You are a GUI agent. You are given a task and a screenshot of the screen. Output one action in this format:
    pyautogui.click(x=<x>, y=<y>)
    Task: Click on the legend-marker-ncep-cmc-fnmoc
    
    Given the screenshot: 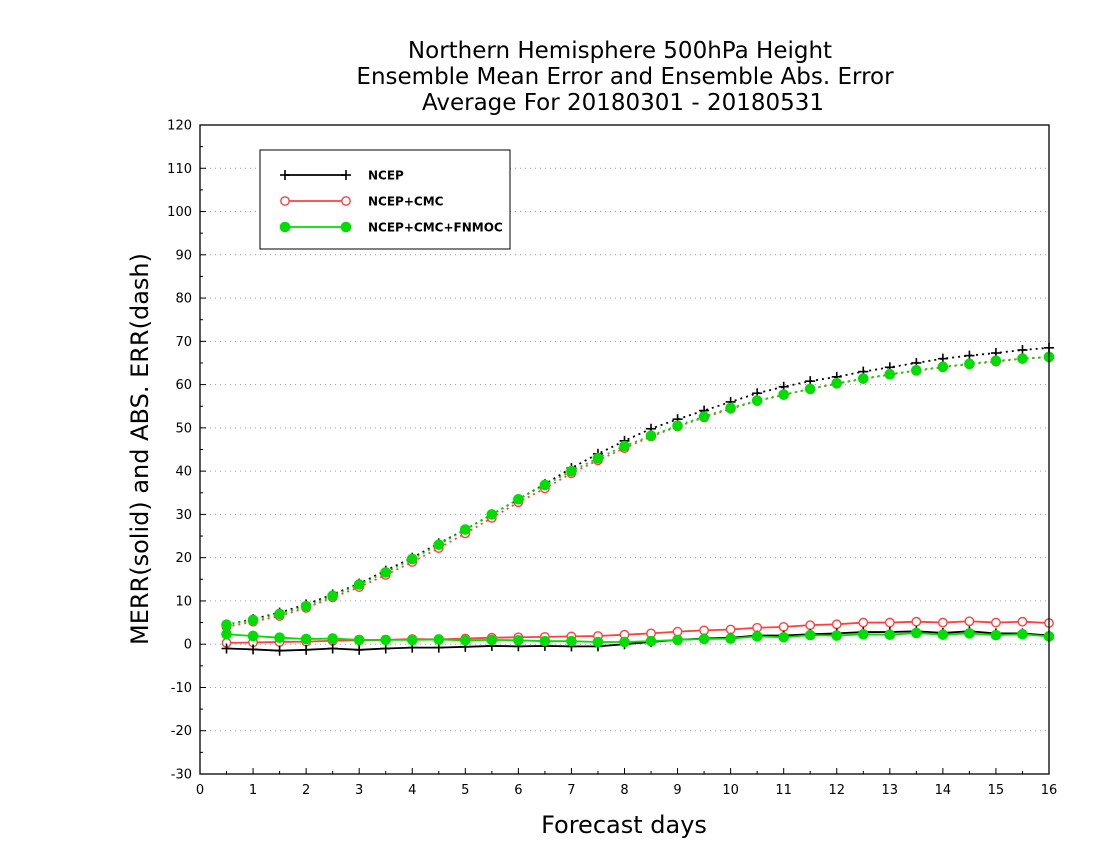 What is the action you would take?
    pyautogui.click(x=346, y=227)
    